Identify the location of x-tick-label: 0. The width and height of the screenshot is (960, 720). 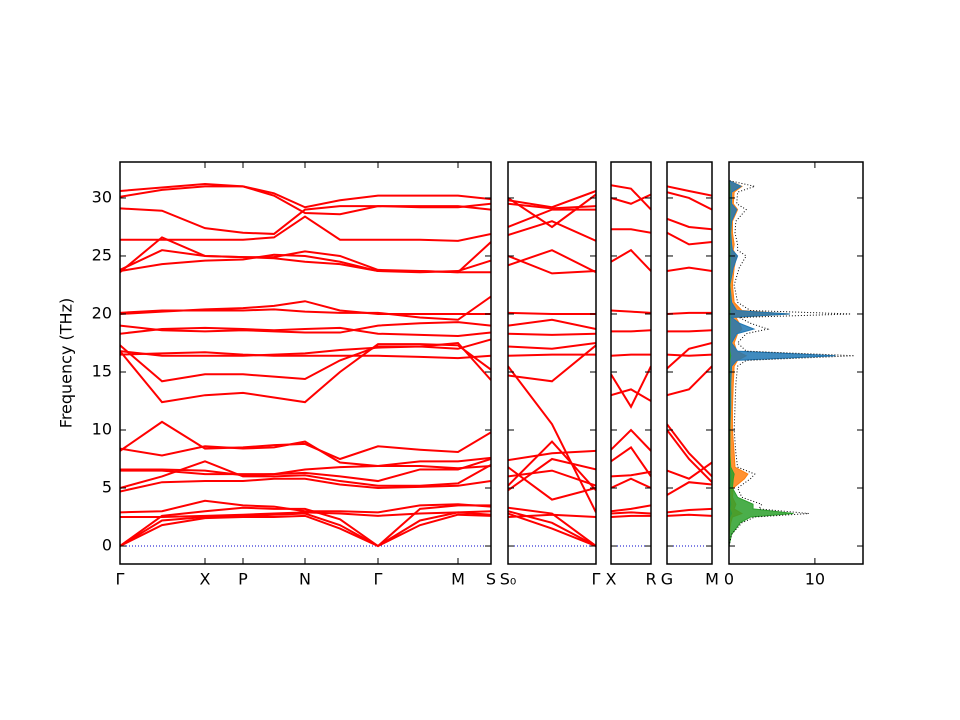
(729, 579).